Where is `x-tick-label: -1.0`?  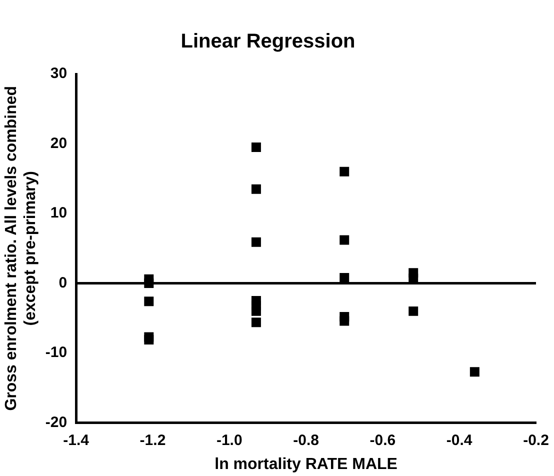
x-tick-label: -1.0 is located at coordinates (229, 440).